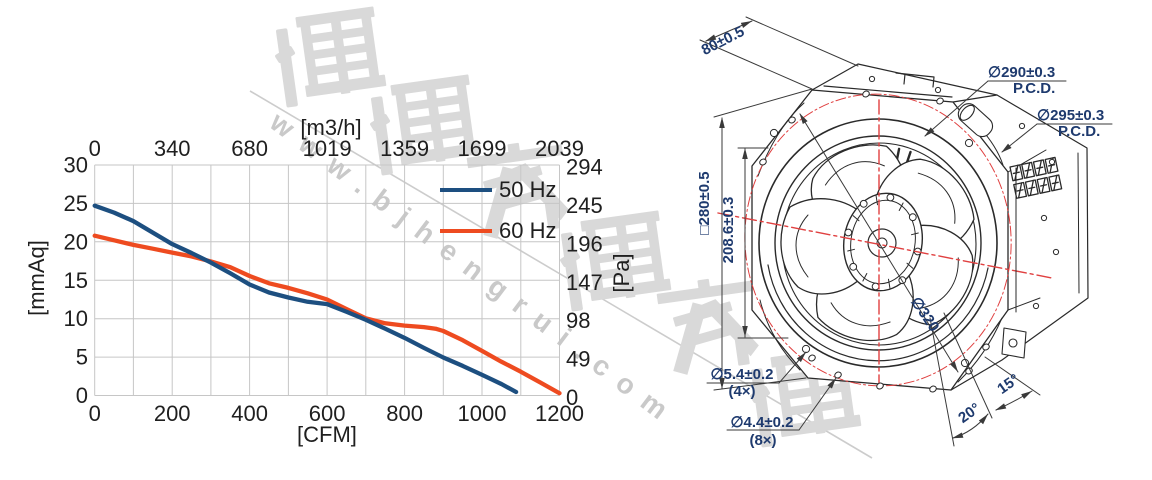 The width and height of the screenshot is (1152, 480). I want to click on svg-text: ∅5.4±0.2, so click(741, 374).